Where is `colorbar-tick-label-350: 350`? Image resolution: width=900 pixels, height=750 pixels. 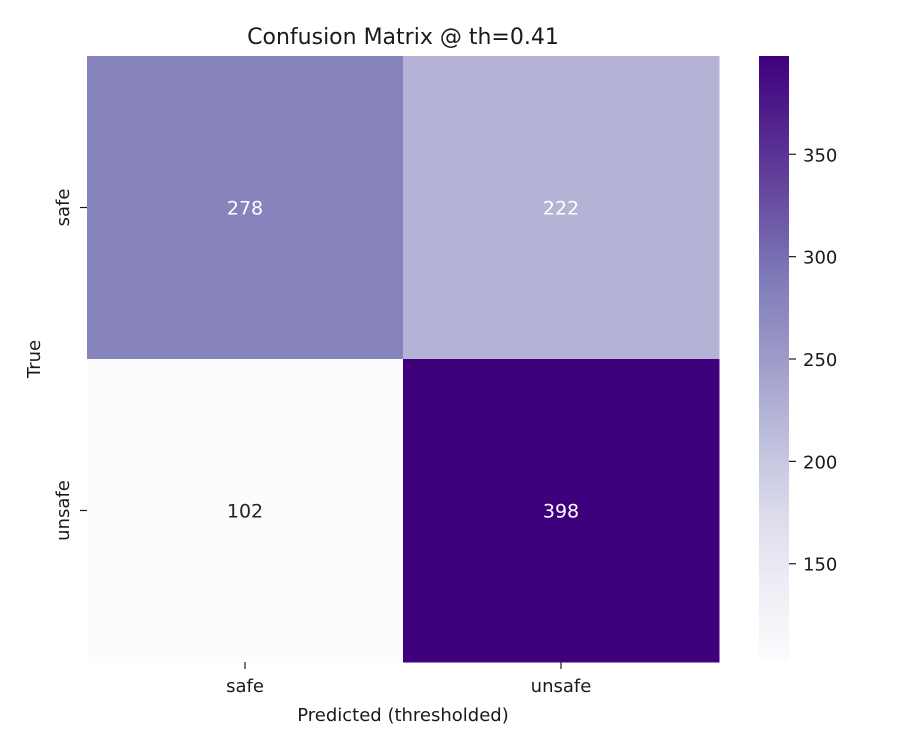
colorbar-tick-label-350: 350 is located at coordinates (820, 155).